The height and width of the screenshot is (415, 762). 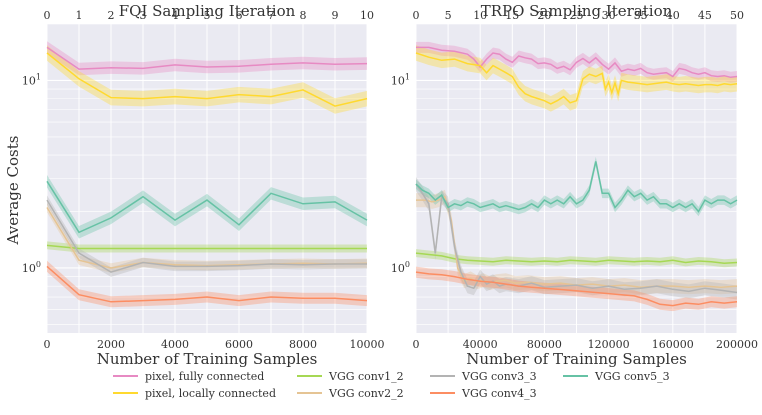 I want to click on top-tick-label: 30, so click(x=609, y=15).